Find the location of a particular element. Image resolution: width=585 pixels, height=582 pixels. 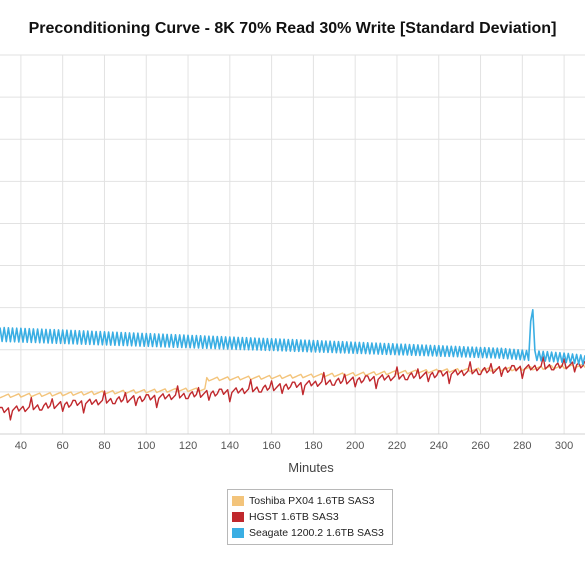

x-tick-label: 180 is located at coordinates (313, 446).